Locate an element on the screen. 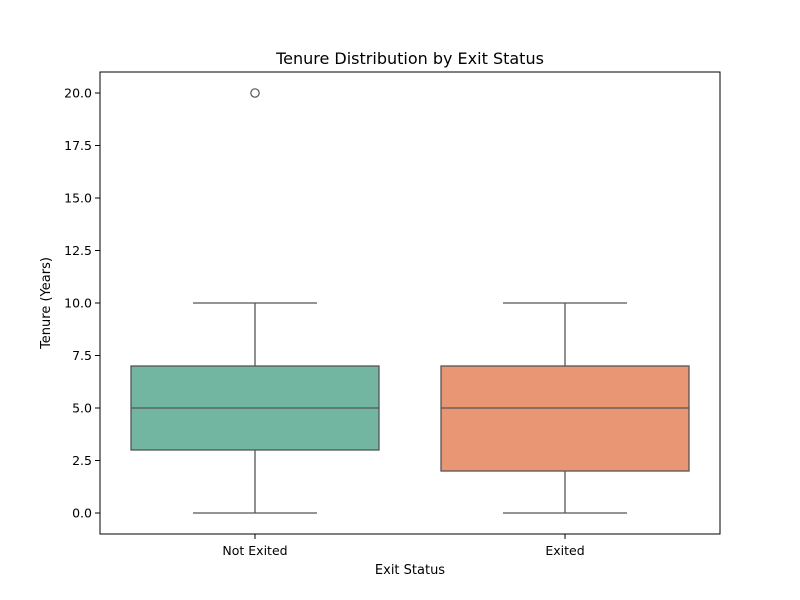 The image size is (800, 600). outlier-point-not-exited is located at coordinates (255, 93).